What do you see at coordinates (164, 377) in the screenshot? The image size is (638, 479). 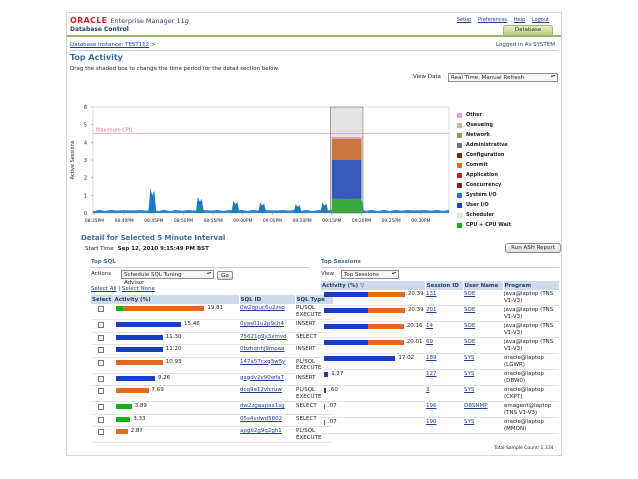 I see `activity-value: 9.26` at bounding box center [164, 377].